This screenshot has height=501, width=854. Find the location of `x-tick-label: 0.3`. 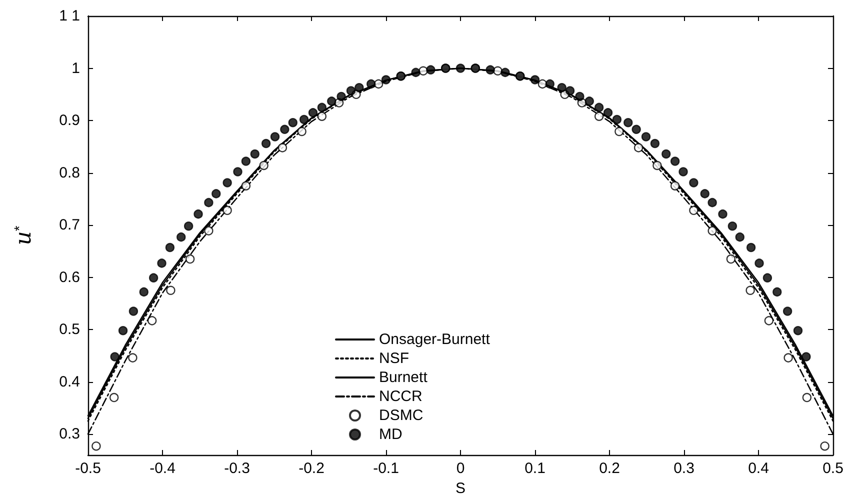

x-tick-label: 0.3 is located at coordinates (684, 468).